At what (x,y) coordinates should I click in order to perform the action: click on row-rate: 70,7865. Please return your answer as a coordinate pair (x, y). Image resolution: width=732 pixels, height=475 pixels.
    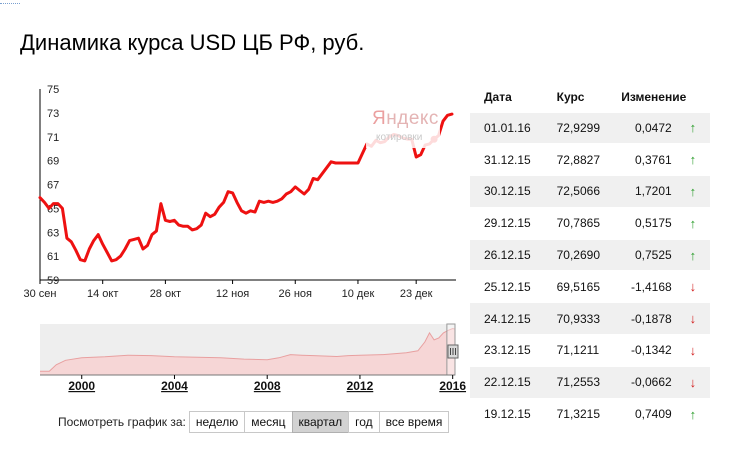
    Looking at the image, I should click on (582, 223).